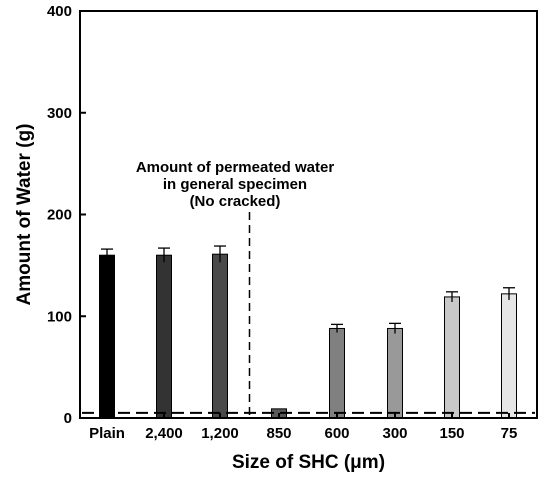 The width and height of the screenshot is (550, 483). Describe the element at coordinates (278, 433) in the screenshot. I see `x-tick-label: 850` at that location.